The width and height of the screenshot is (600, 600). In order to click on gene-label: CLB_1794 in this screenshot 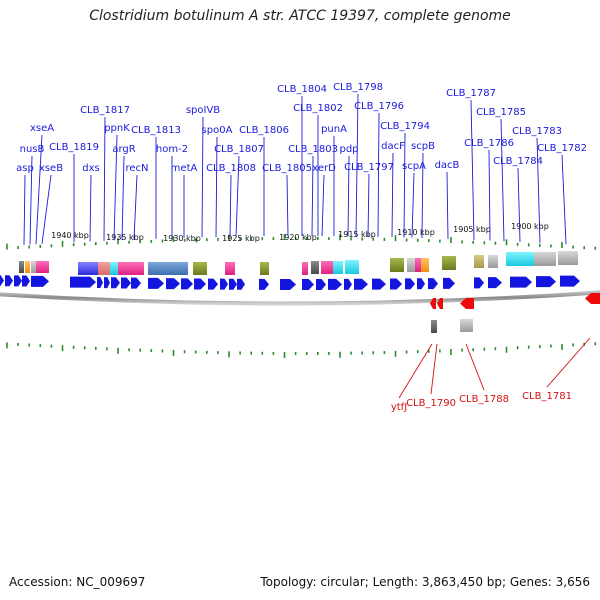, I will do `click(405, 126)`.